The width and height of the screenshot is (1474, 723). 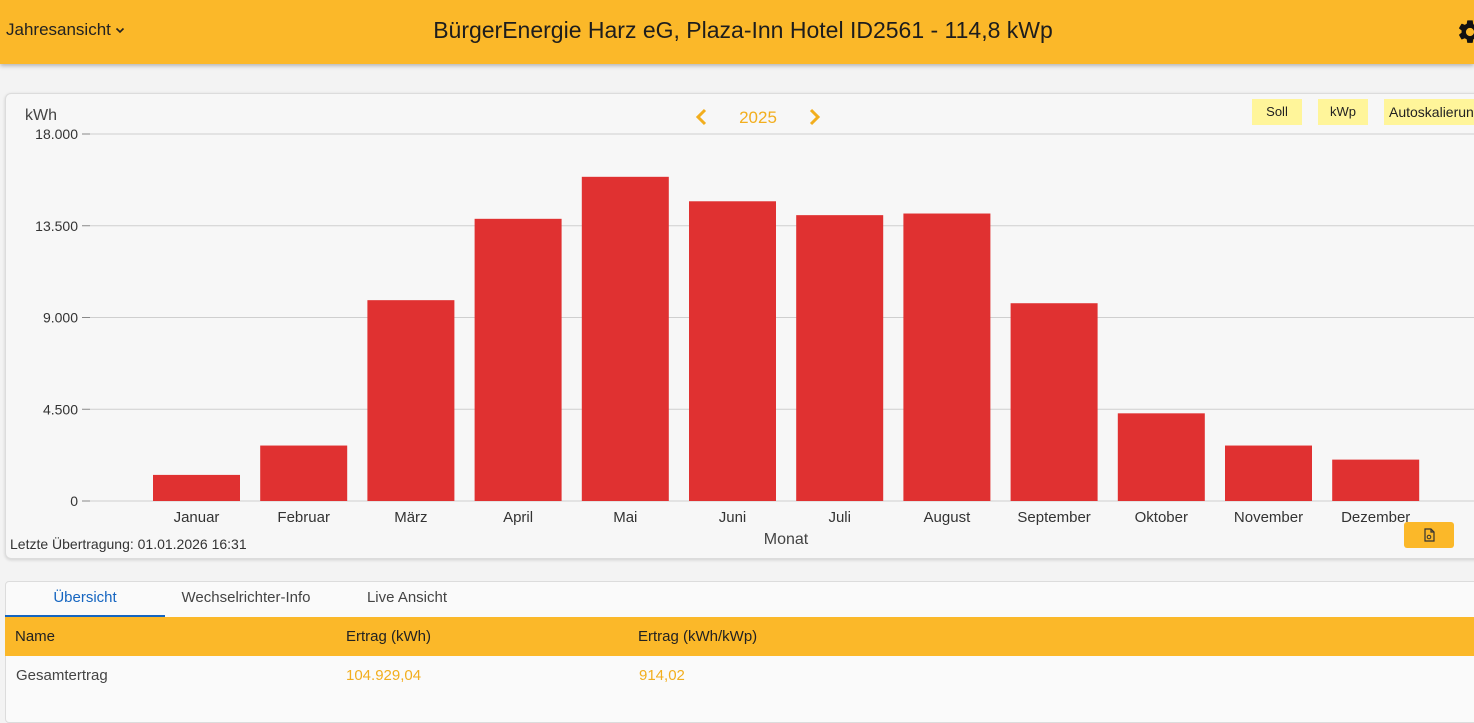 What do you see at coordinates (389, 636) in the screenshot?
I see `header-yield-kwh: Ertrag (kWh)` at bounding box center [389, 636].